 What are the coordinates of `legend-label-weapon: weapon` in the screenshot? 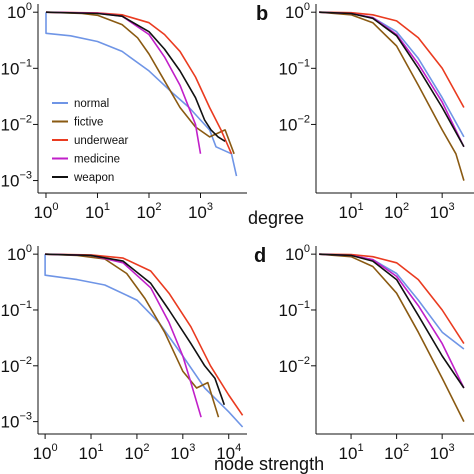 It's located at (93, 178).